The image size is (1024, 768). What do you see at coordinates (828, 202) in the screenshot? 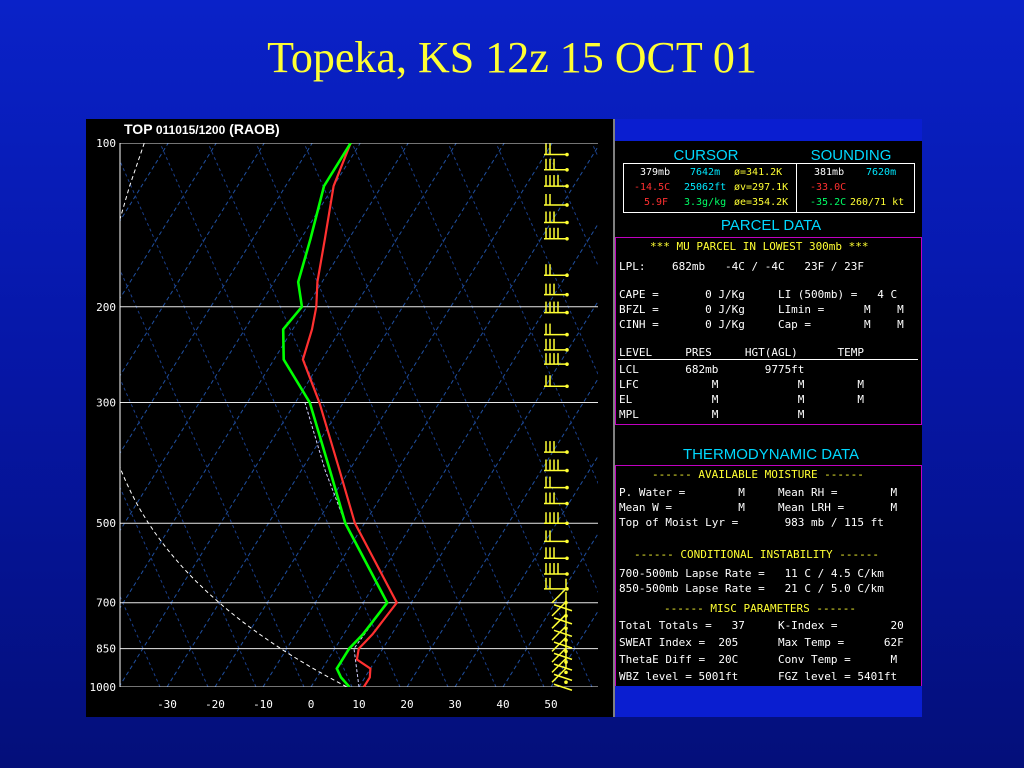
I see `sounding-dwpt: -35.2C` at bounding box center [828, 202].